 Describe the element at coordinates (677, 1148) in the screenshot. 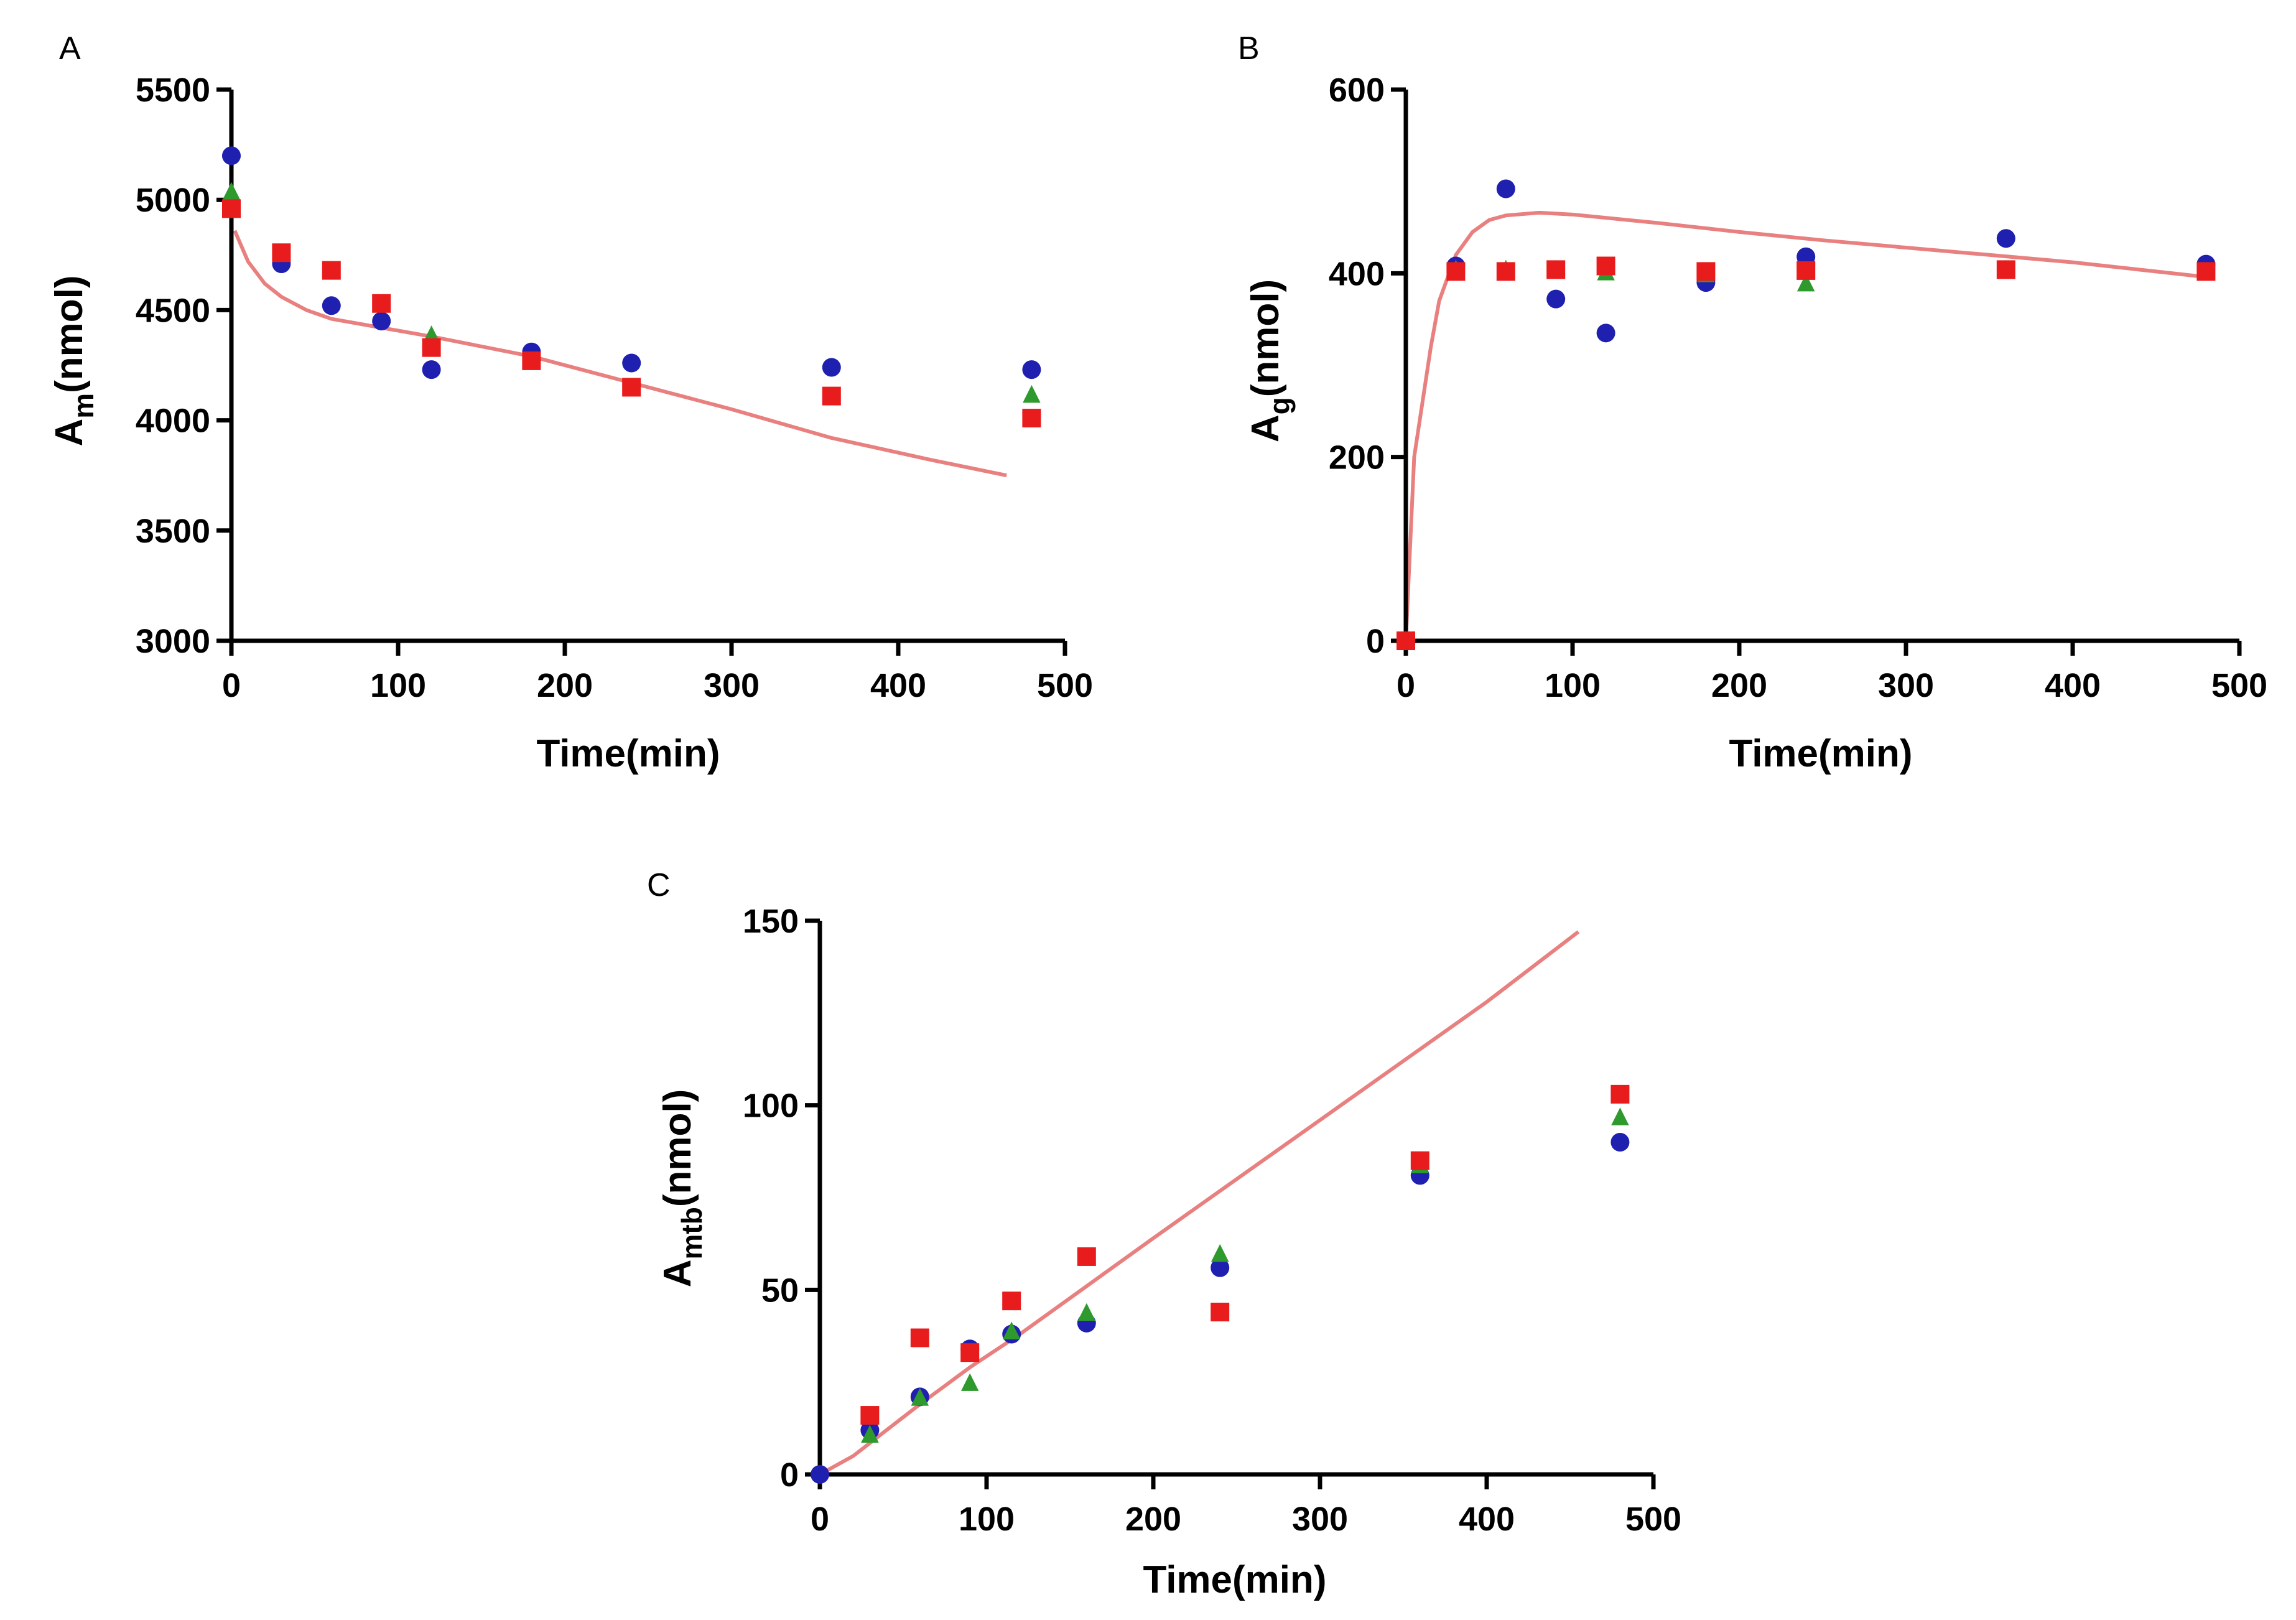

I see `panel-c-y-axis-unit: (nmol)` at that location.